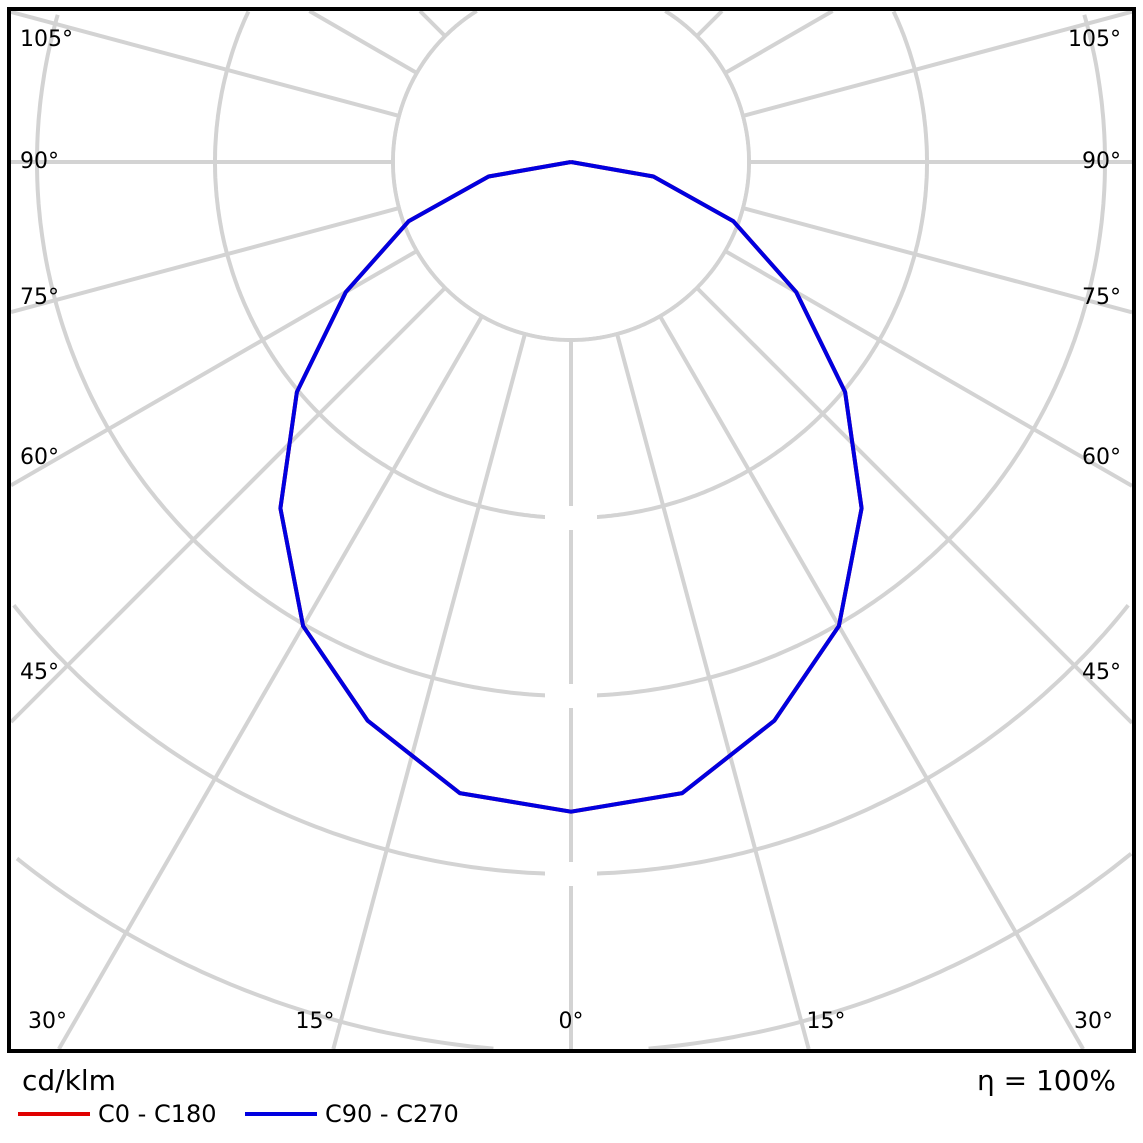 The image size is (1143, 1143). What do you see at coordinates (54, 1114) in the screenshot?
I see `legend-swatch-red` at bounding box center [54, 1114].